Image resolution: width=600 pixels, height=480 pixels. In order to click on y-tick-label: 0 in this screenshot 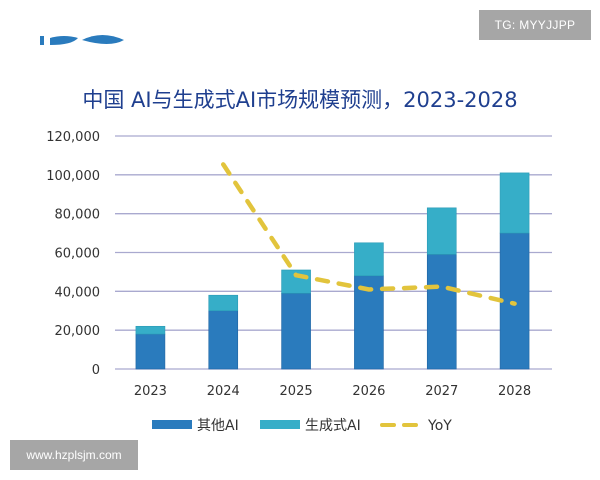, I will do `click(96, 370)`.